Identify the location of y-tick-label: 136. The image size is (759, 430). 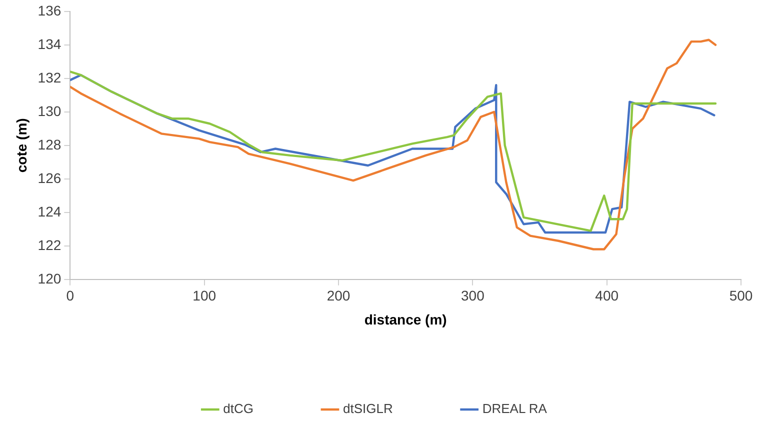
(50, 10).